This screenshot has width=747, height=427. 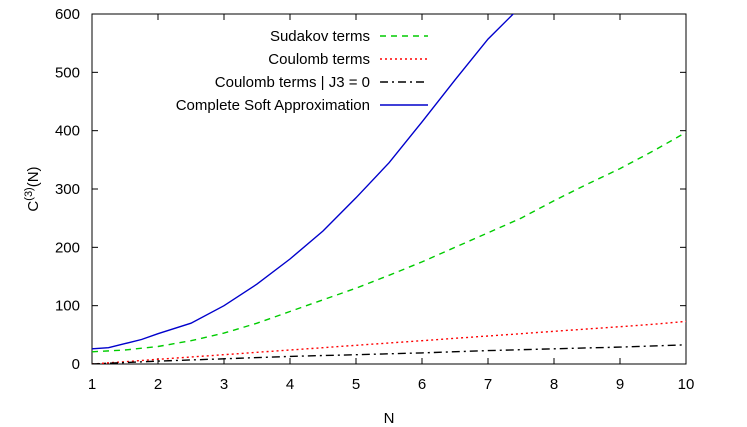 I want to click on y-tick-label: 600, so click(x=67, y=14).